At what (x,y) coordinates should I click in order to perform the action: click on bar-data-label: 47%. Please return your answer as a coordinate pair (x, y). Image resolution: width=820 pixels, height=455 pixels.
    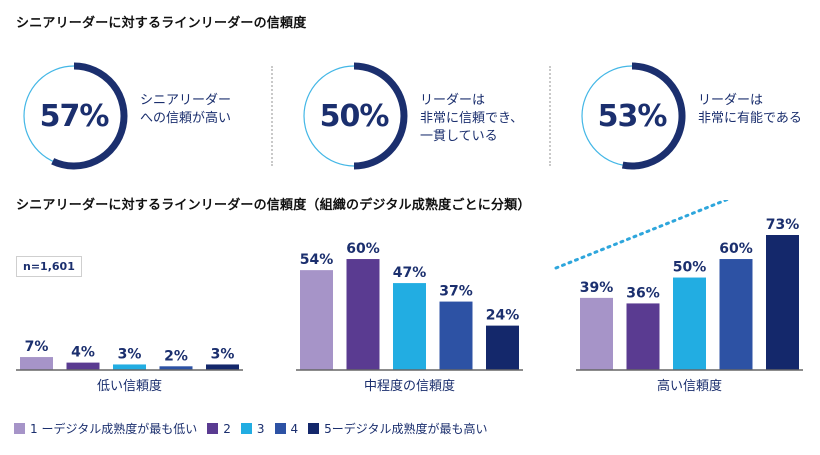
    Looking at the image, I should click on (410, 273).